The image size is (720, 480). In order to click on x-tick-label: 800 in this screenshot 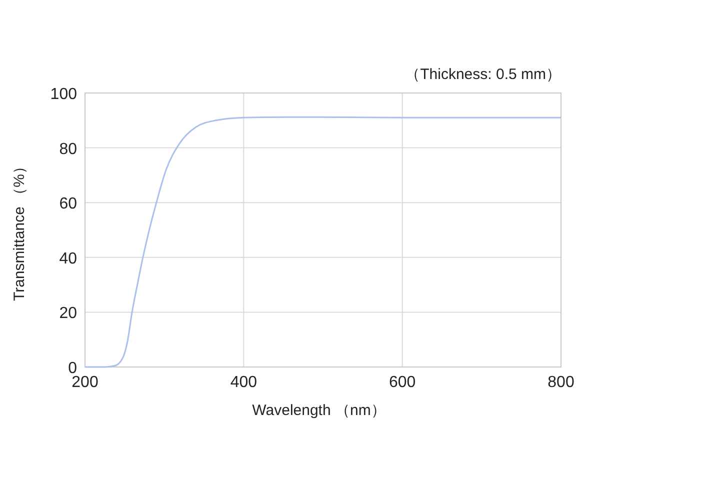, I will do `click(561, 382)`.